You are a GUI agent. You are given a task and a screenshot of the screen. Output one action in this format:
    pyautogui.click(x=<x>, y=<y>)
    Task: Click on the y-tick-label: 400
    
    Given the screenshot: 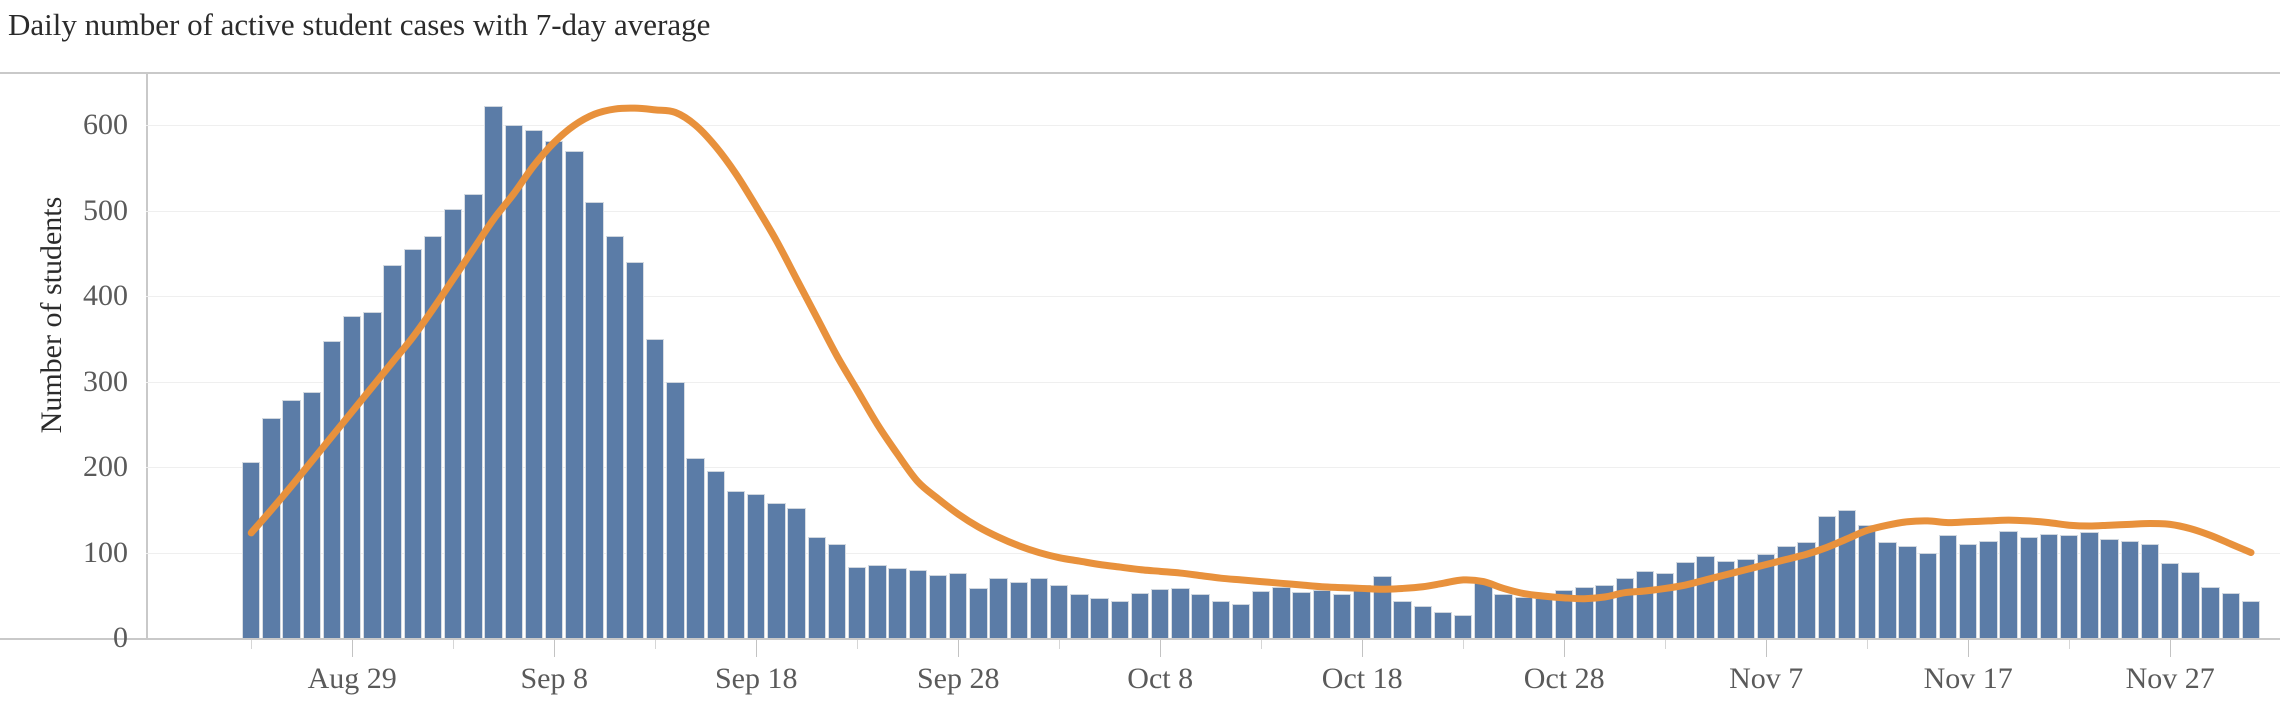 What is the action you would take?
    pyautogui.click(x=105, y=296)
    